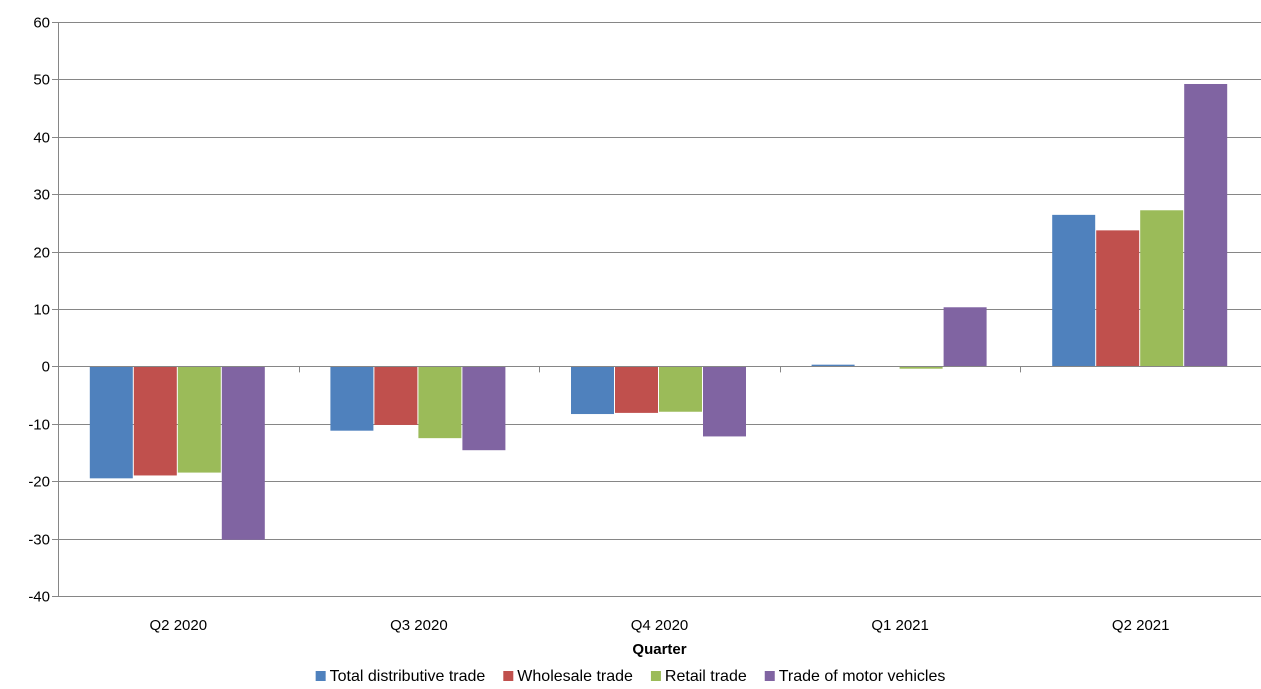  What do you see at coordinates (39, 425) in the screenshot?
I see `y-tick-label: -10` at bounding box center [39, 425].